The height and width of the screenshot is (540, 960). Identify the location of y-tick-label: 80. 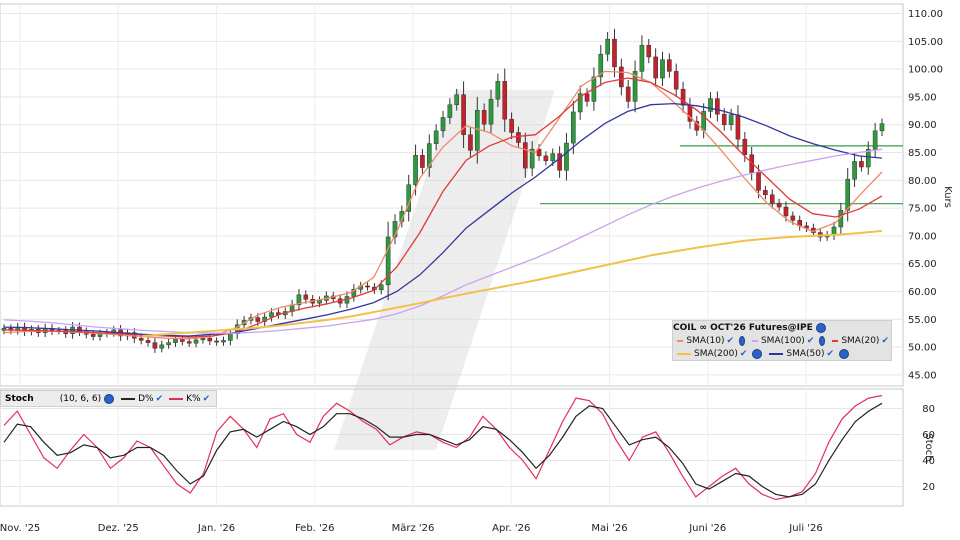
(928, 409).